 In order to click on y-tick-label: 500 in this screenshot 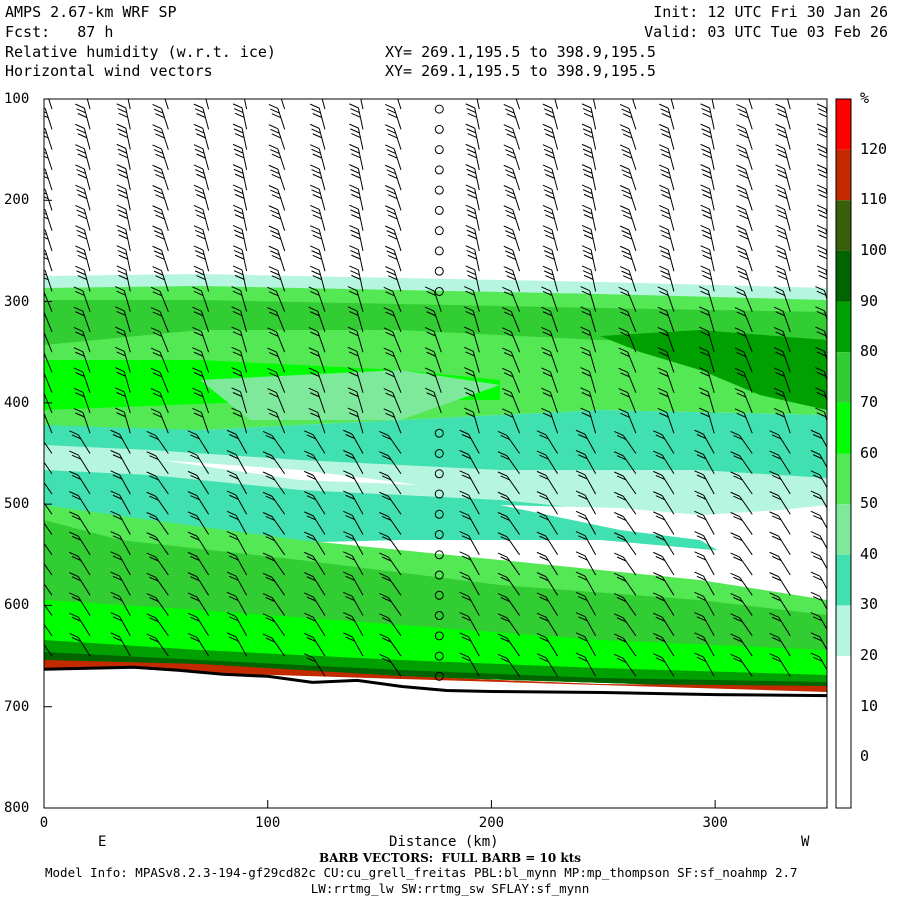, I will do `click(17, 504)`.